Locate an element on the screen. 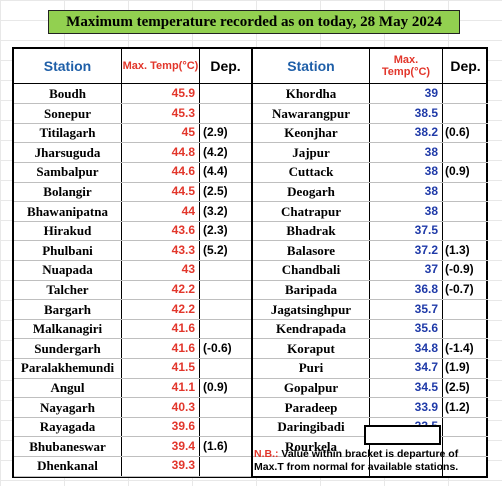 The height and width of the screenshot is (486, 502). max-temp-cell: 35.6 is located at coordinates (426, 328).